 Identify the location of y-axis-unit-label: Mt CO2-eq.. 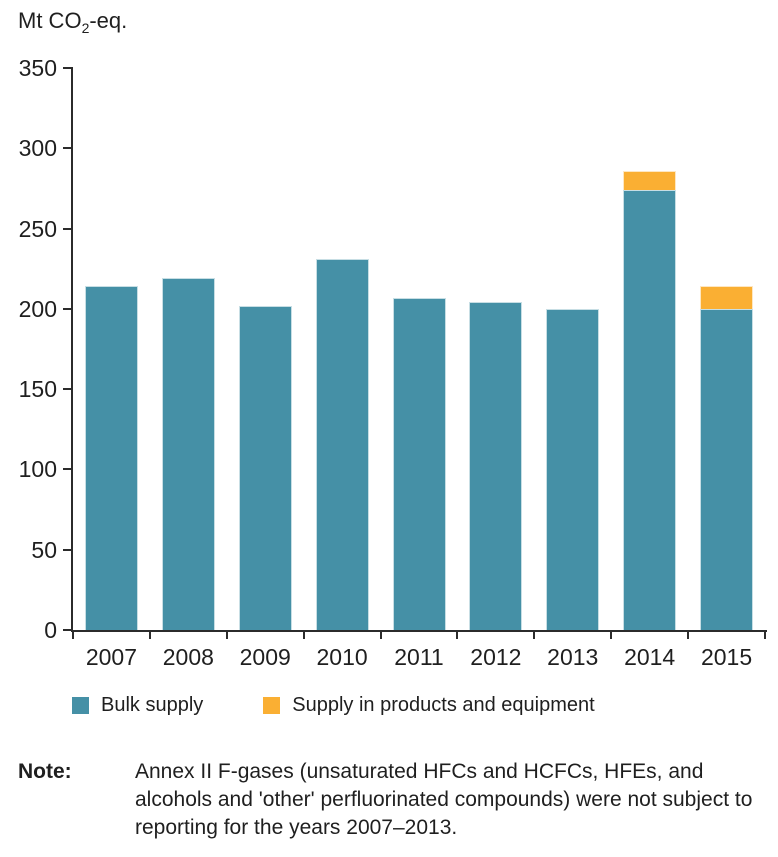
(73, 22).